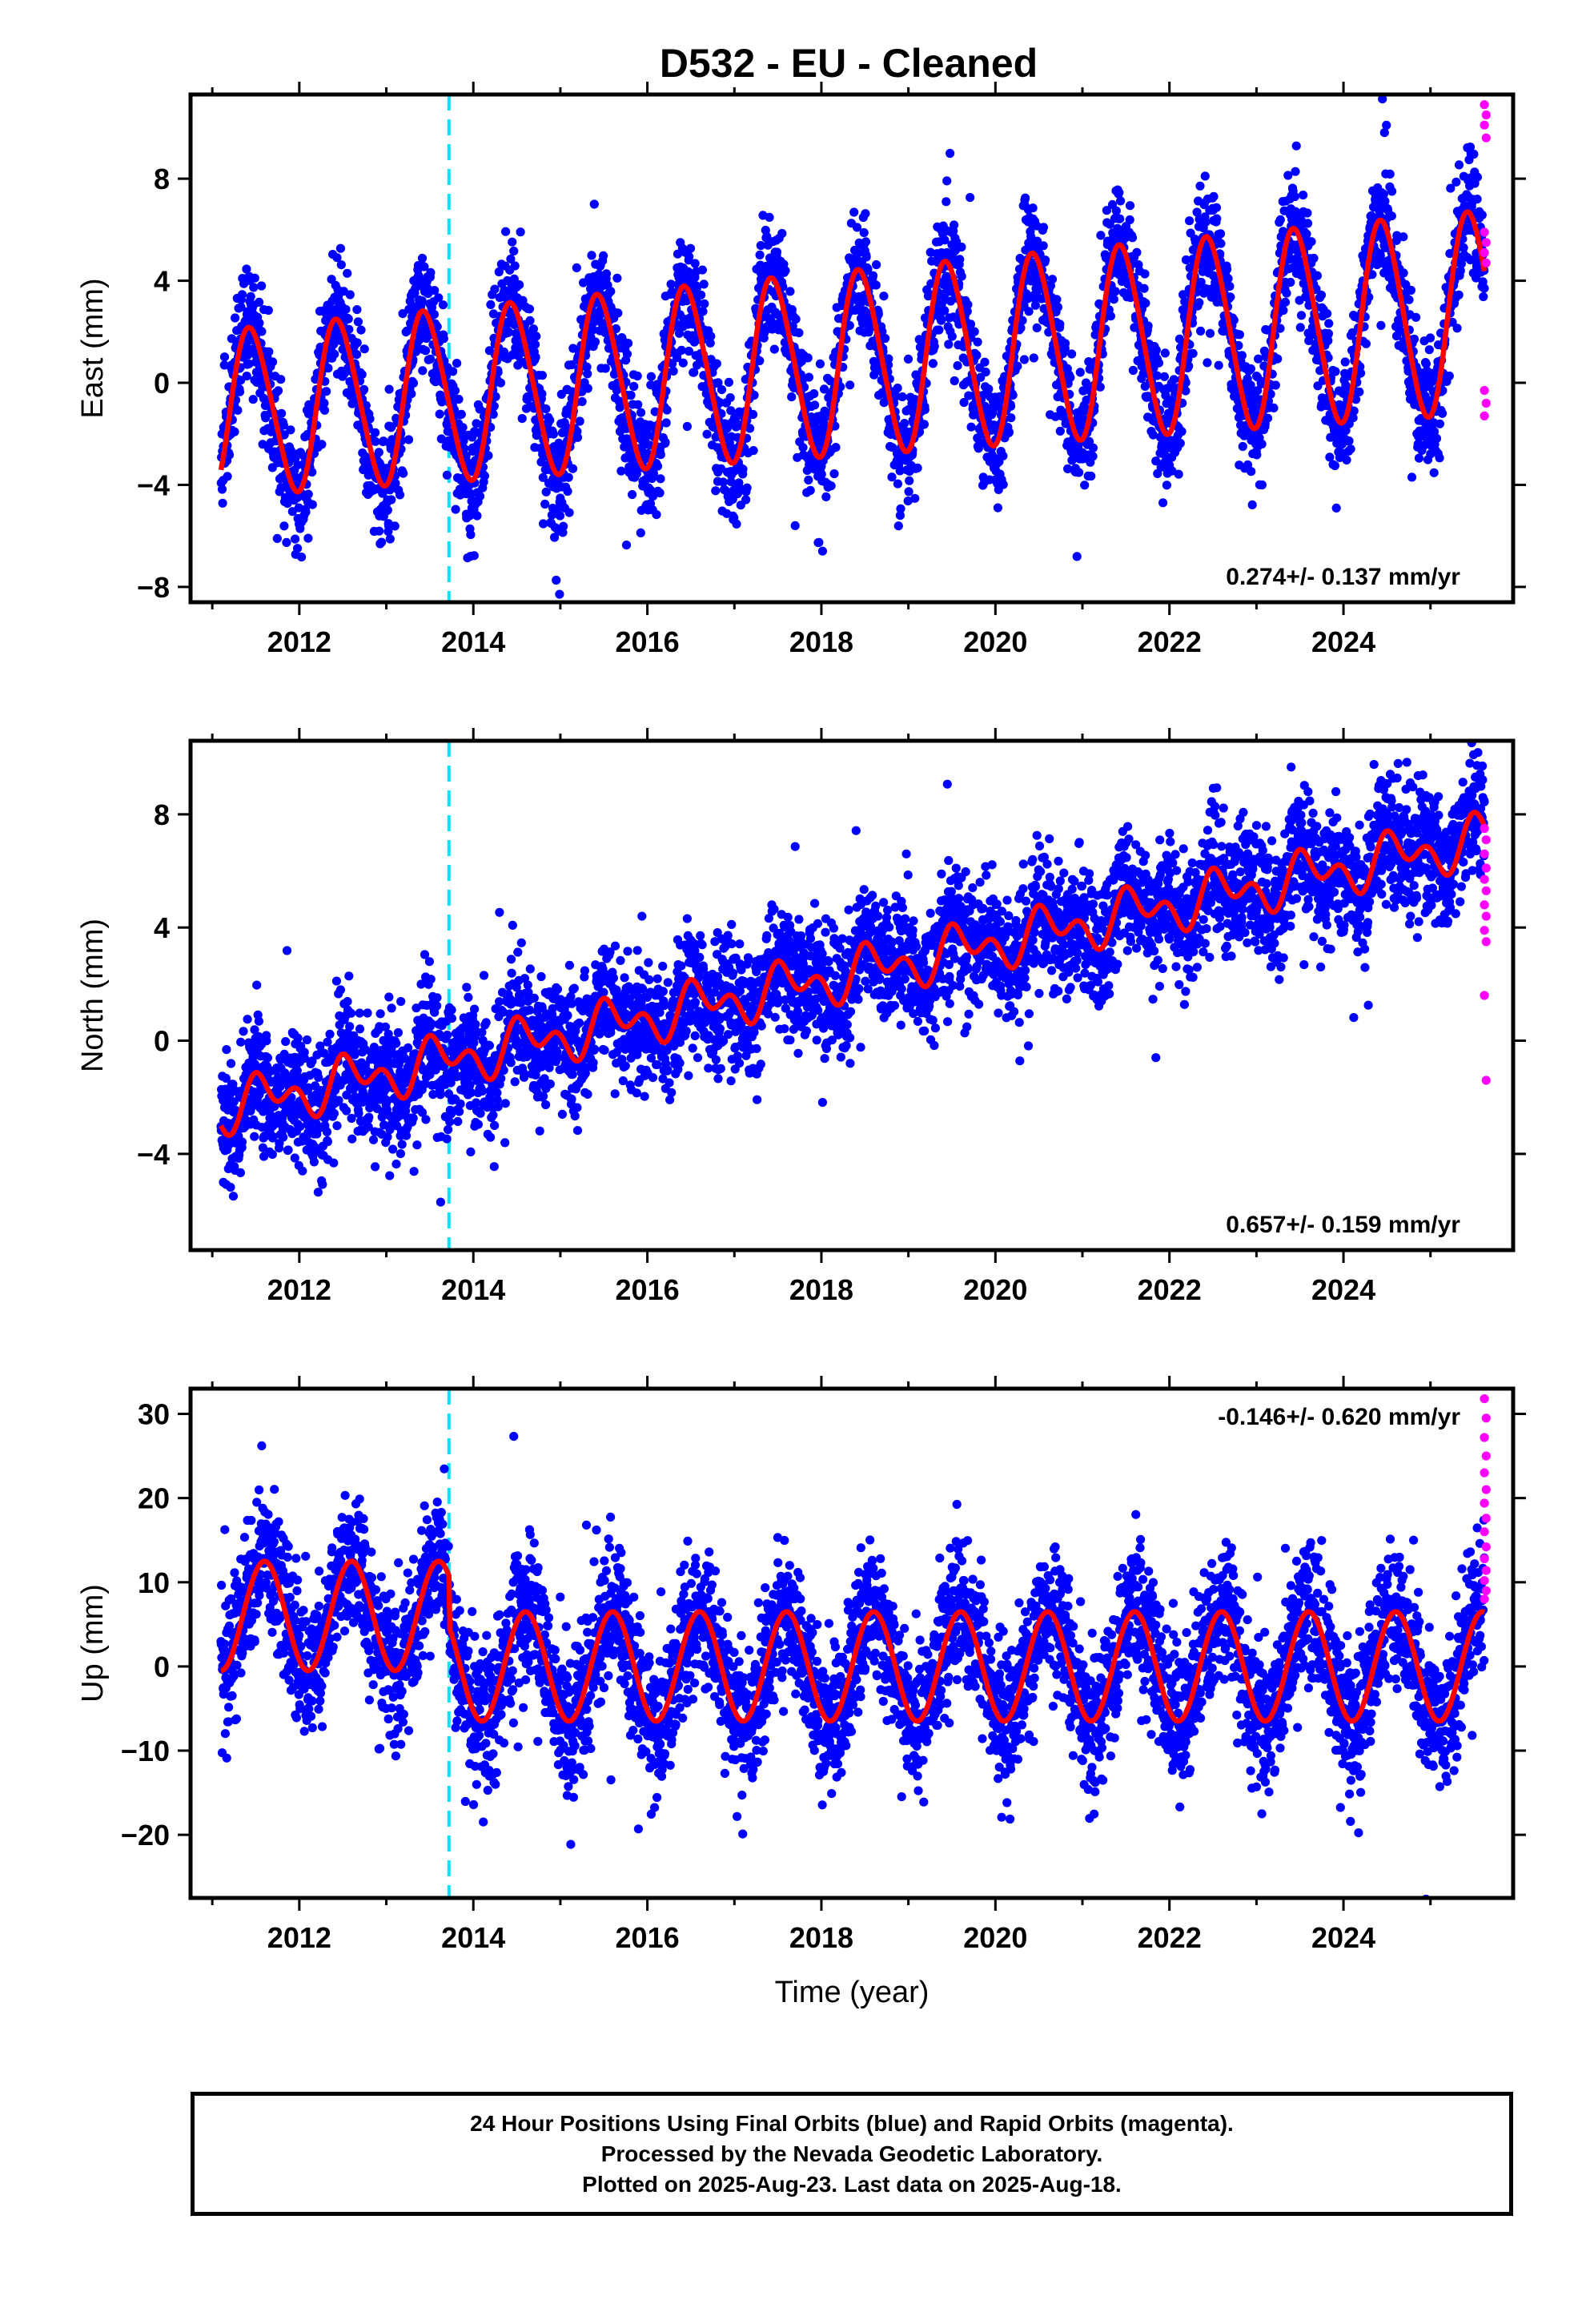 The image size is (1582, 2324). I want to click on y-axis-label-east: East (mm), so click(93, 348).